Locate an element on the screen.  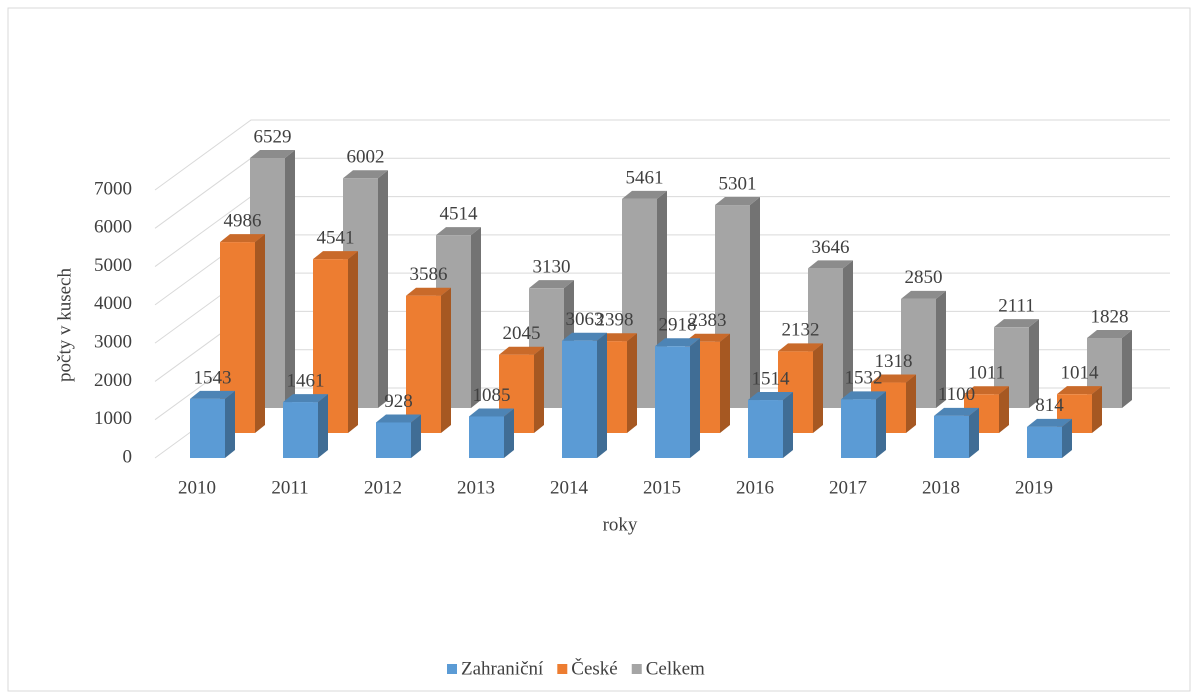
data-label: 814 is located at coordinates (1049, 405).